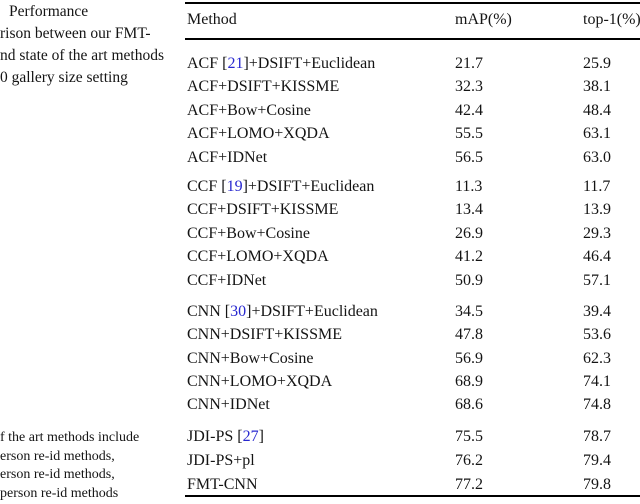 The height and width of the screenshot is (504, 640). I want to click on method-cell: CNN+IDNet, so click(228, 405).